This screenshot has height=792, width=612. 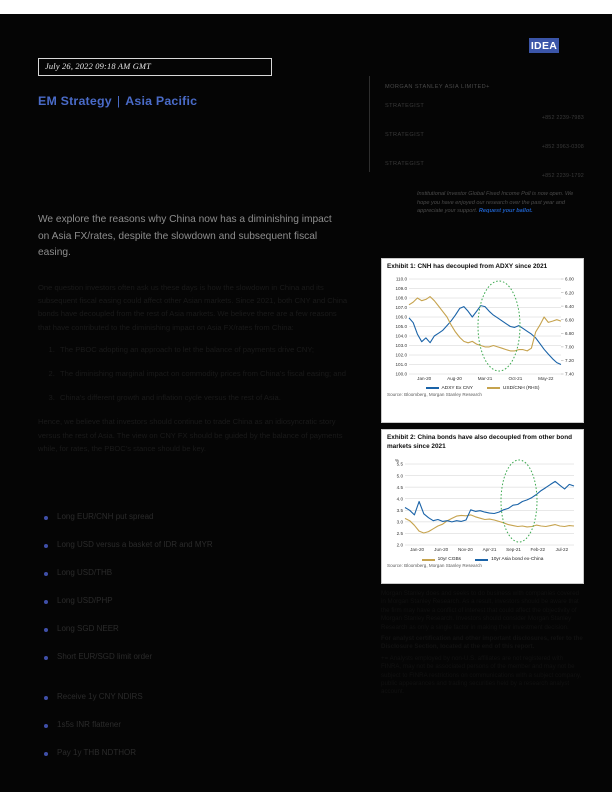 I want to click on analyst-entry: STRATEGIST +852 2239-7983, so click(x=484, y=112).